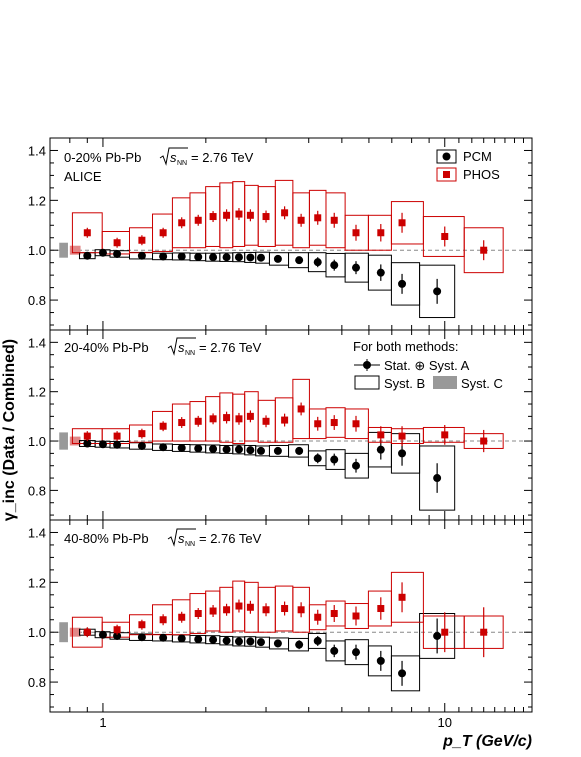  What do you see at coordinates (230, 538) in the screenshot?
I see `panel-3-energy: = 2.76 TeV` at bounding box center [230, 538].